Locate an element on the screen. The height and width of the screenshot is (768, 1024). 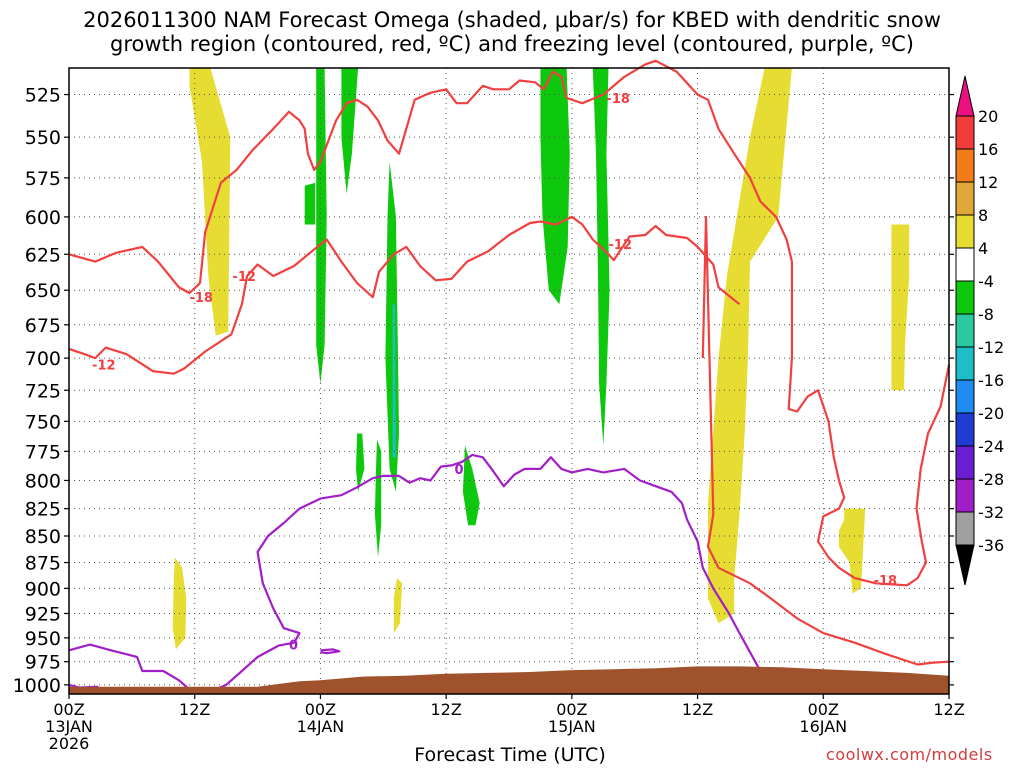
y-tick-label: 725 is located at coordinates (43, 391).